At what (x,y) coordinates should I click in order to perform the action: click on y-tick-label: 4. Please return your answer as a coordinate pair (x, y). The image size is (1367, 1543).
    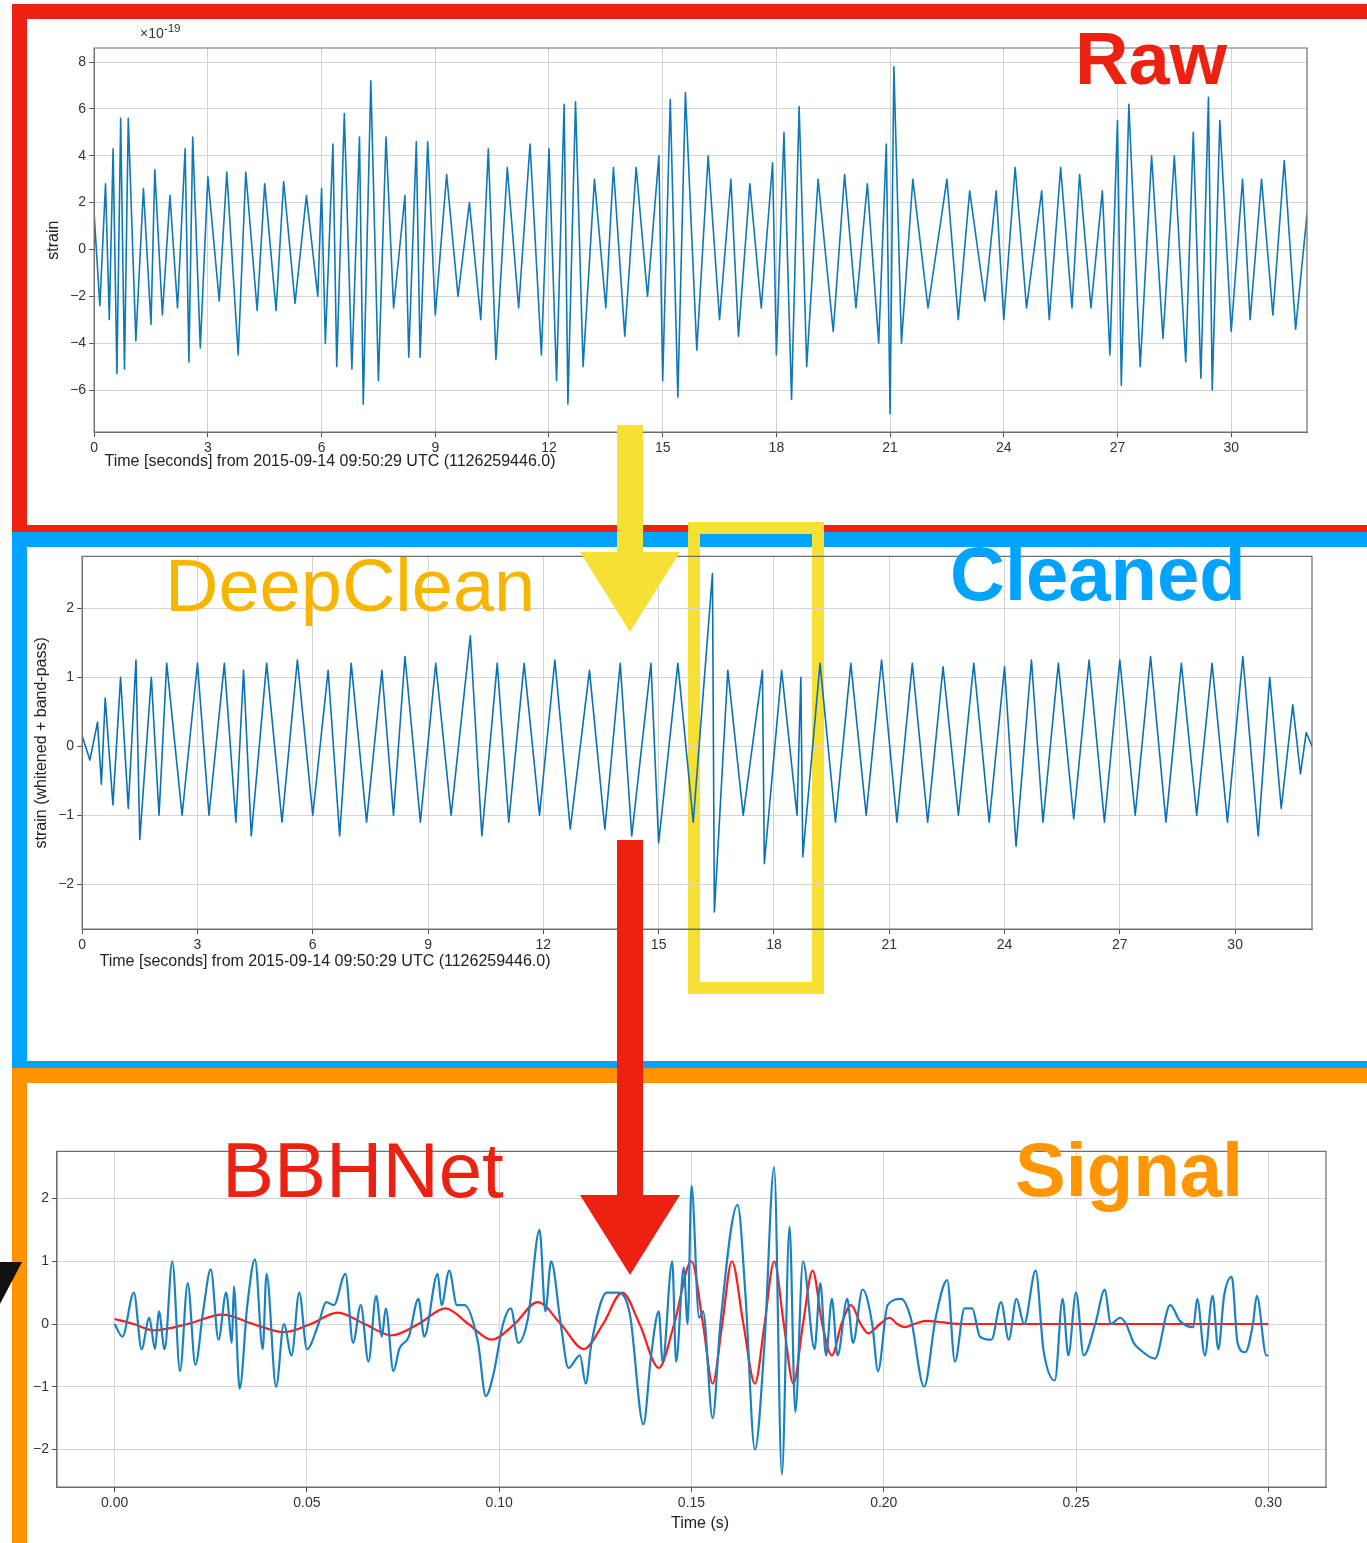
    Looking at the image, I should click on (82, 154).